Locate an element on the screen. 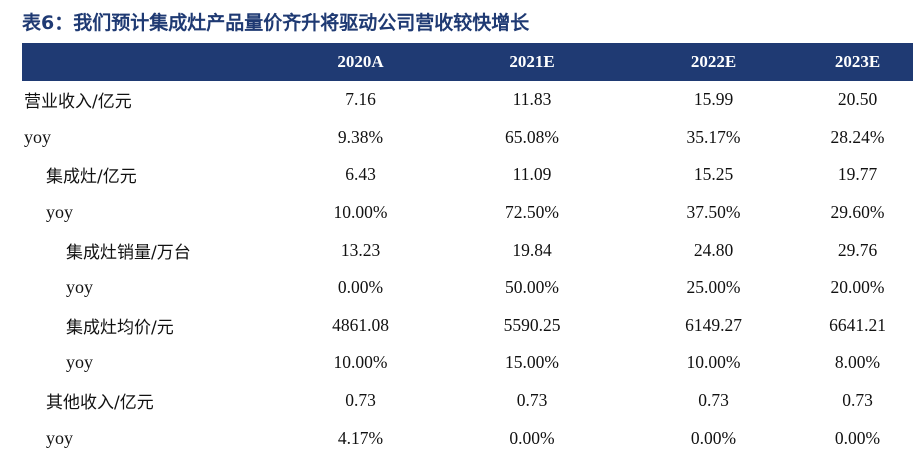 The width and height of the screenshot is (915, 457). table-cell: 37.50% is located at coordinates (713, 212).